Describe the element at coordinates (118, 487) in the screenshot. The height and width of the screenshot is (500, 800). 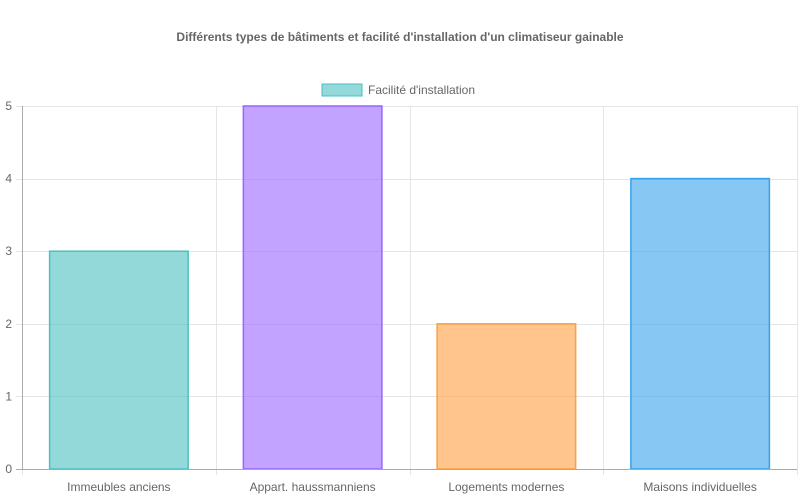
I see `x-tick-label: Immeubles anciens` at that location.